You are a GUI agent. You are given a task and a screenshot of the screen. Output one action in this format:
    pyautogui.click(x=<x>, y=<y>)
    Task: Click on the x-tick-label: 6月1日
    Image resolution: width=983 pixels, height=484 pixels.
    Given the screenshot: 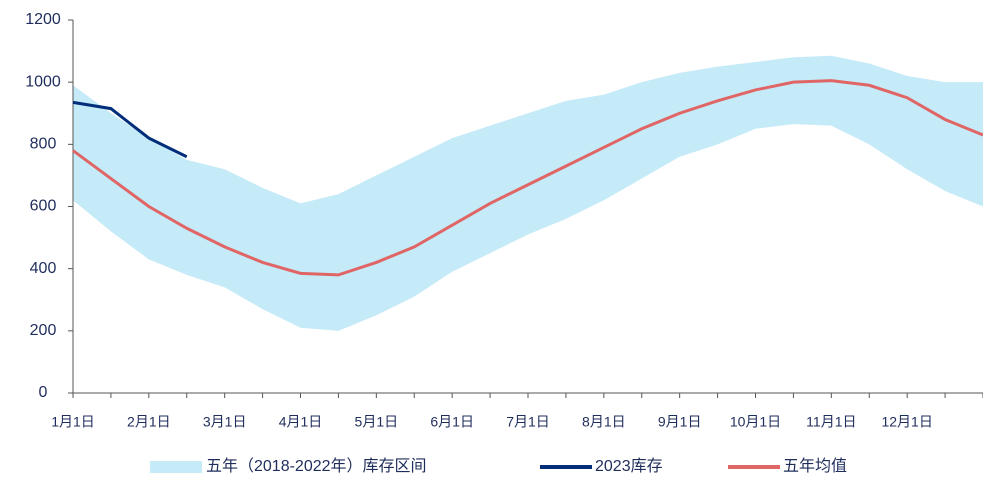 What is the action you would take?
    pyautogui.click(x=452, y=422)
    